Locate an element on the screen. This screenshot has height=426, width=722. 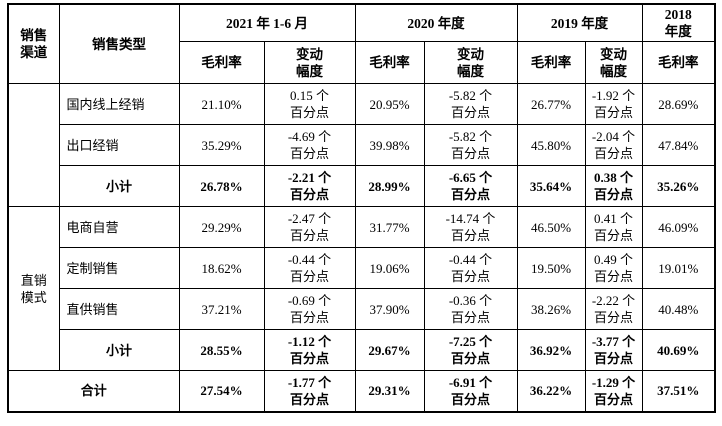
row-label: 直供销售 is located at coordinates (119, 309).